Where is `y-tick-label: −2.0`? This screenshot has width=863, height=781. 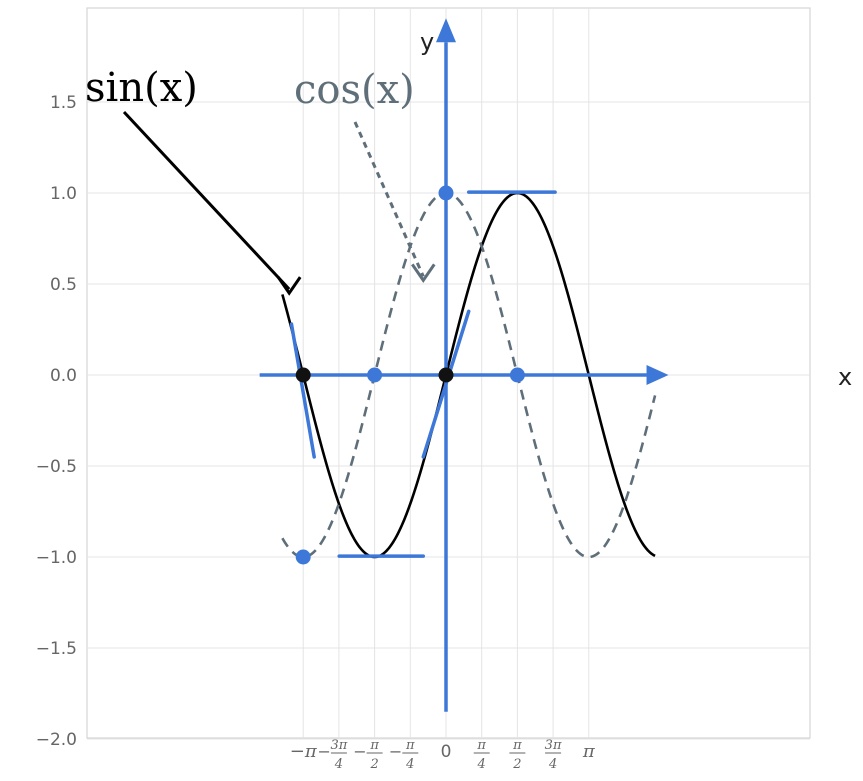 y-tick-label: −2.0 is located at coordinates (56, 740).